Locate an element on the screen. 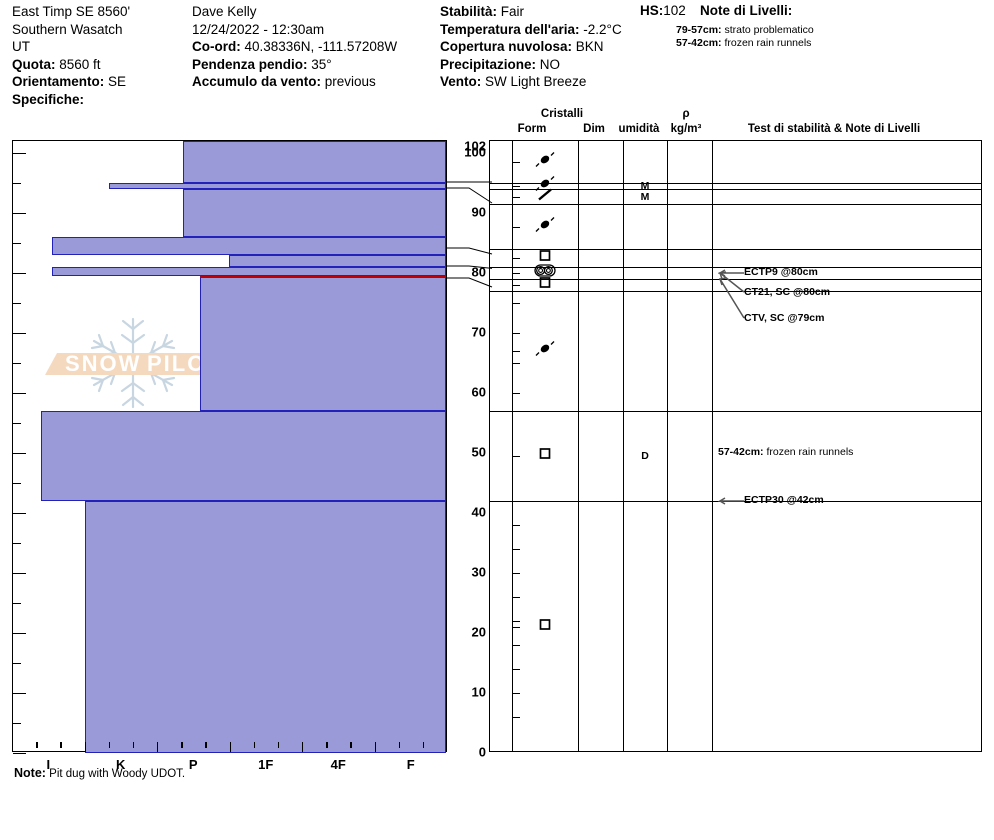 The height and width of the screenshot is (840, 994). wetness-value: M is located at coordinates (645, 196).